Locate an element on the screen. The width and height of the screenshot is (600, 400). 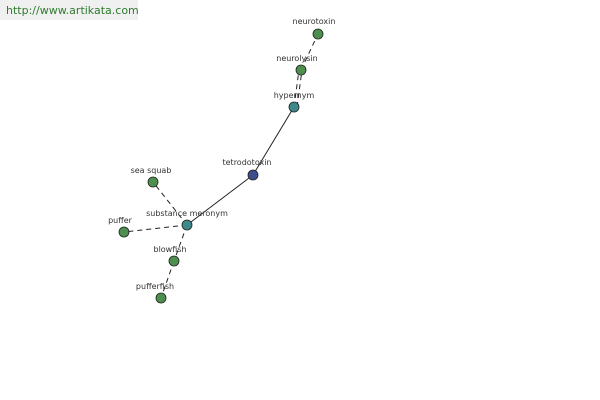
node-label: puffer is located at coordinates (120, 220).